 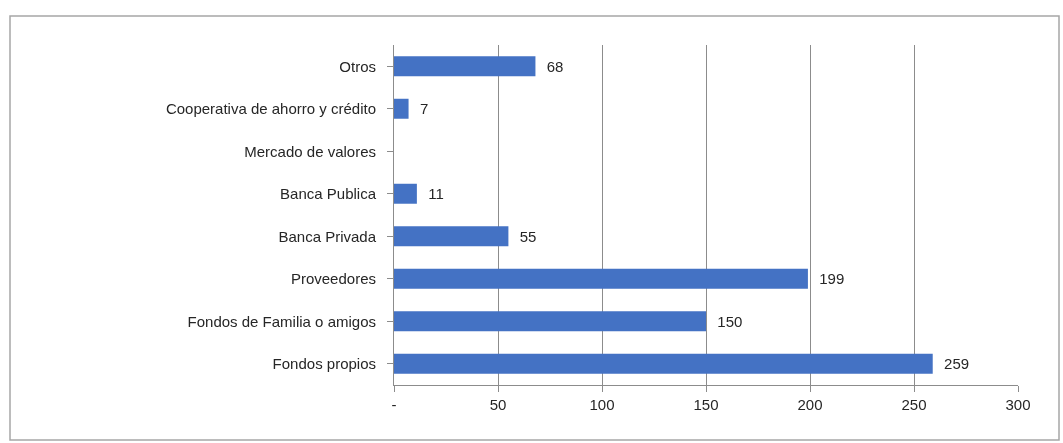 I want to click on y-tick-label: Fondos propios, so click(x=324, y=363).